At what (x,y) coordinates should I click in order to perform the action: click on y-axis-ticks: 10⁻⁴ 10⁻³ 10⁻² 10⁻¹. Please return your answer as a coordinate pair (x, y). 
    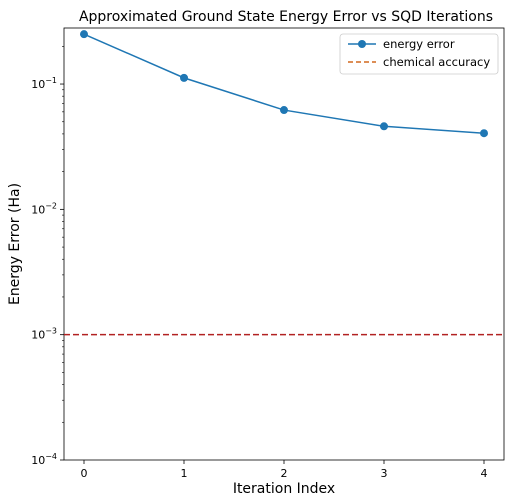
    Looking at the image, I should click on (47, 256).